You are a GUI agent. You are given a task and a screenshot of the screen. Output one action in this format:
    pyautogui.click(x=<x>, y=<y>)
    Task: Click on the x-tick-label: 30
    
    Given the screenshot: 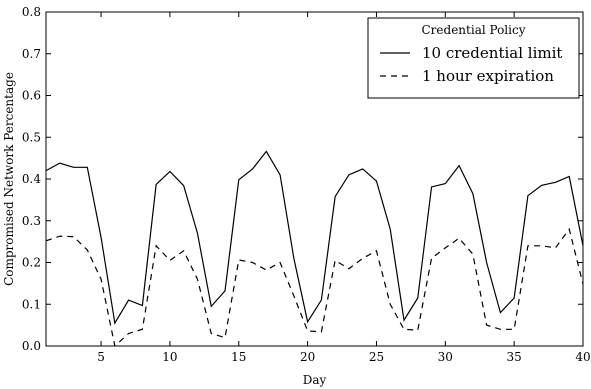 What is the action you would take?
    pyautogui.click(x=445, y=357)
    